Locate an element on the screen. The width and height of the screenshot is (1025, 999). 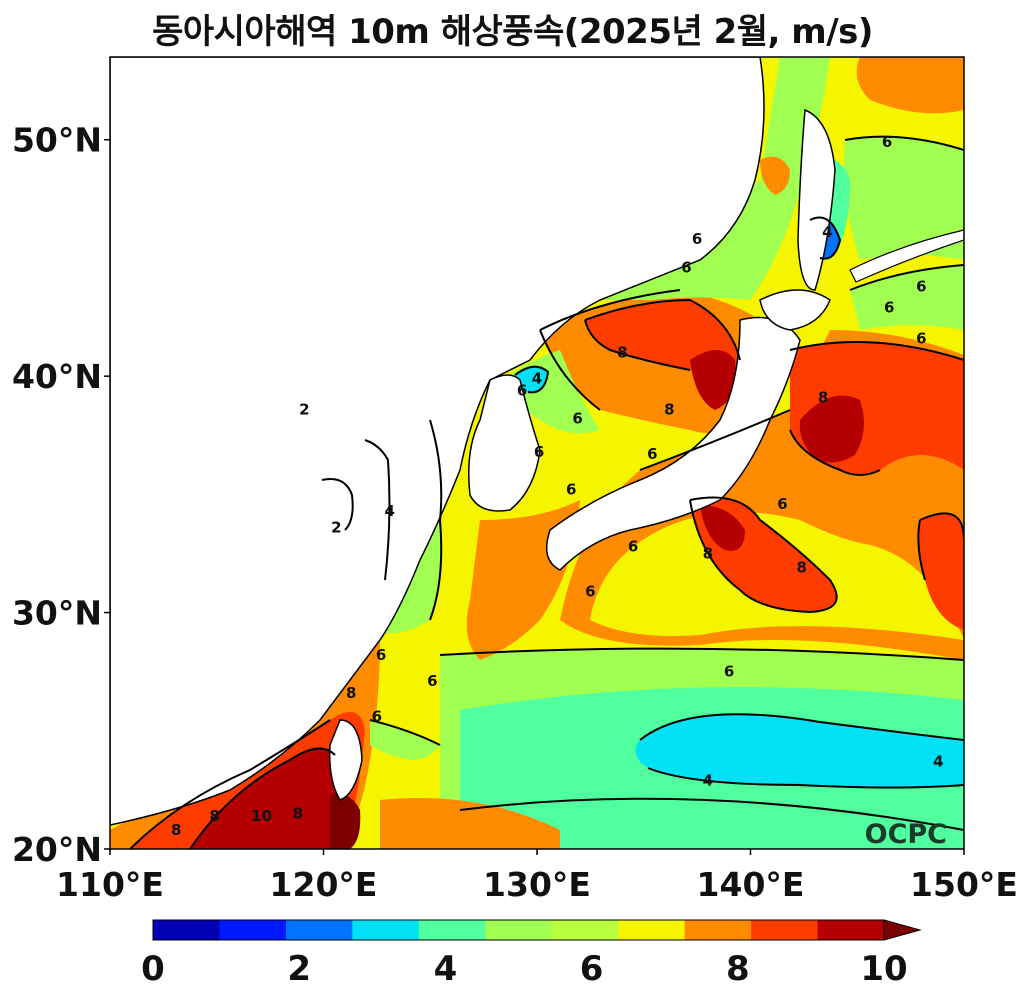
contour-line-2-yellowsea is located at coordinates (337, 504).